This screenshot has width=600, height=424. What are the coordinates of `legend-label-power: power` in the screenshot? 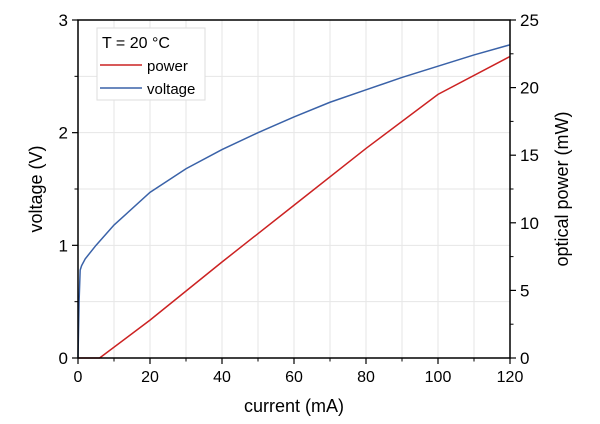 It's located at (167, 66).